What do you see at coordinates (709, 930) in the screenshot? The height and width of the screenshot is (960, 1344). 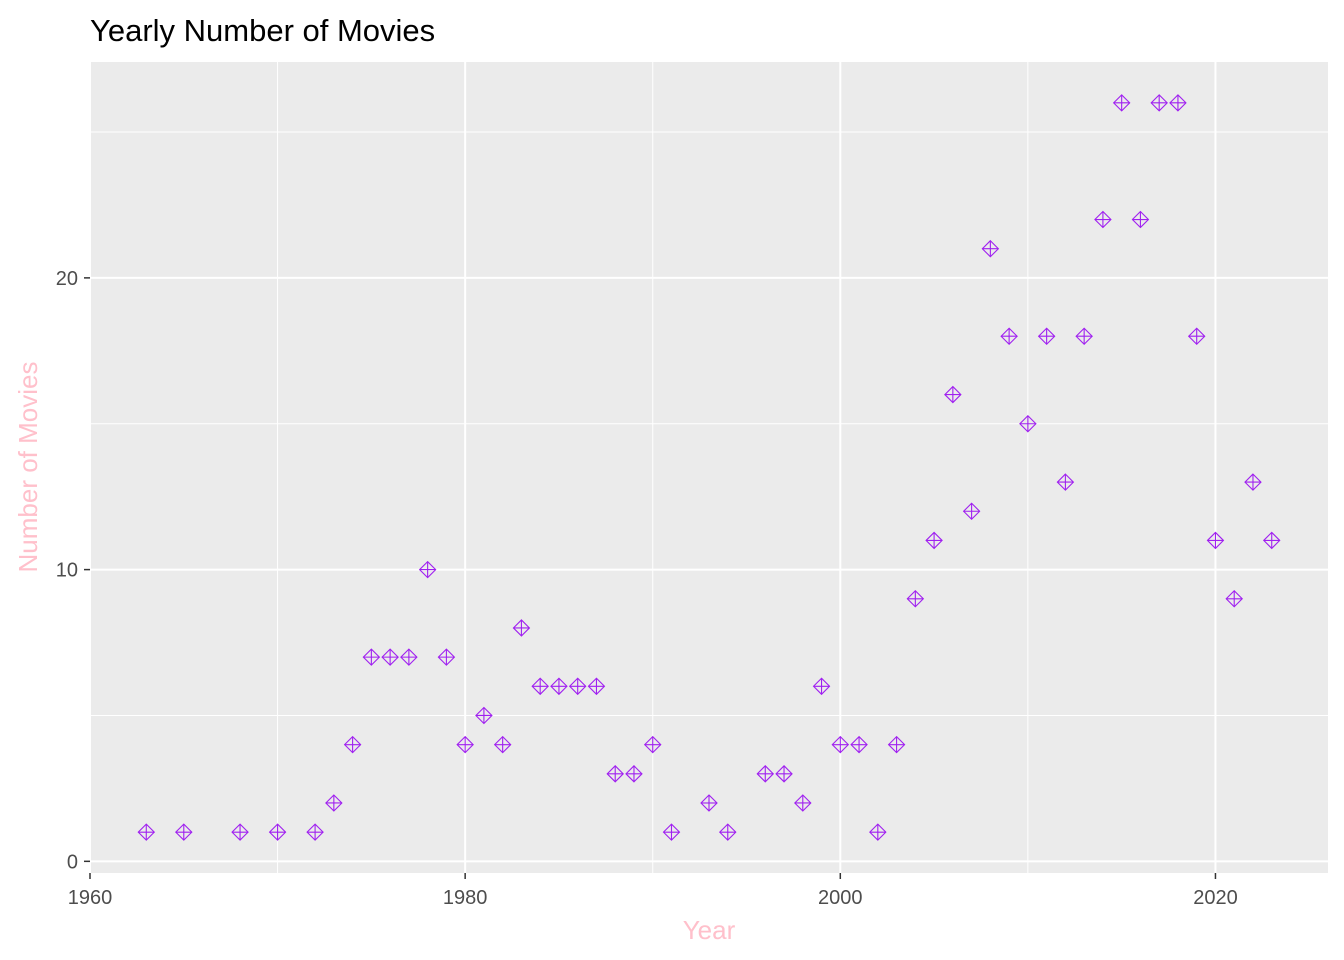 I see `x-axis-title: Year` at bounding box center [709, 930].